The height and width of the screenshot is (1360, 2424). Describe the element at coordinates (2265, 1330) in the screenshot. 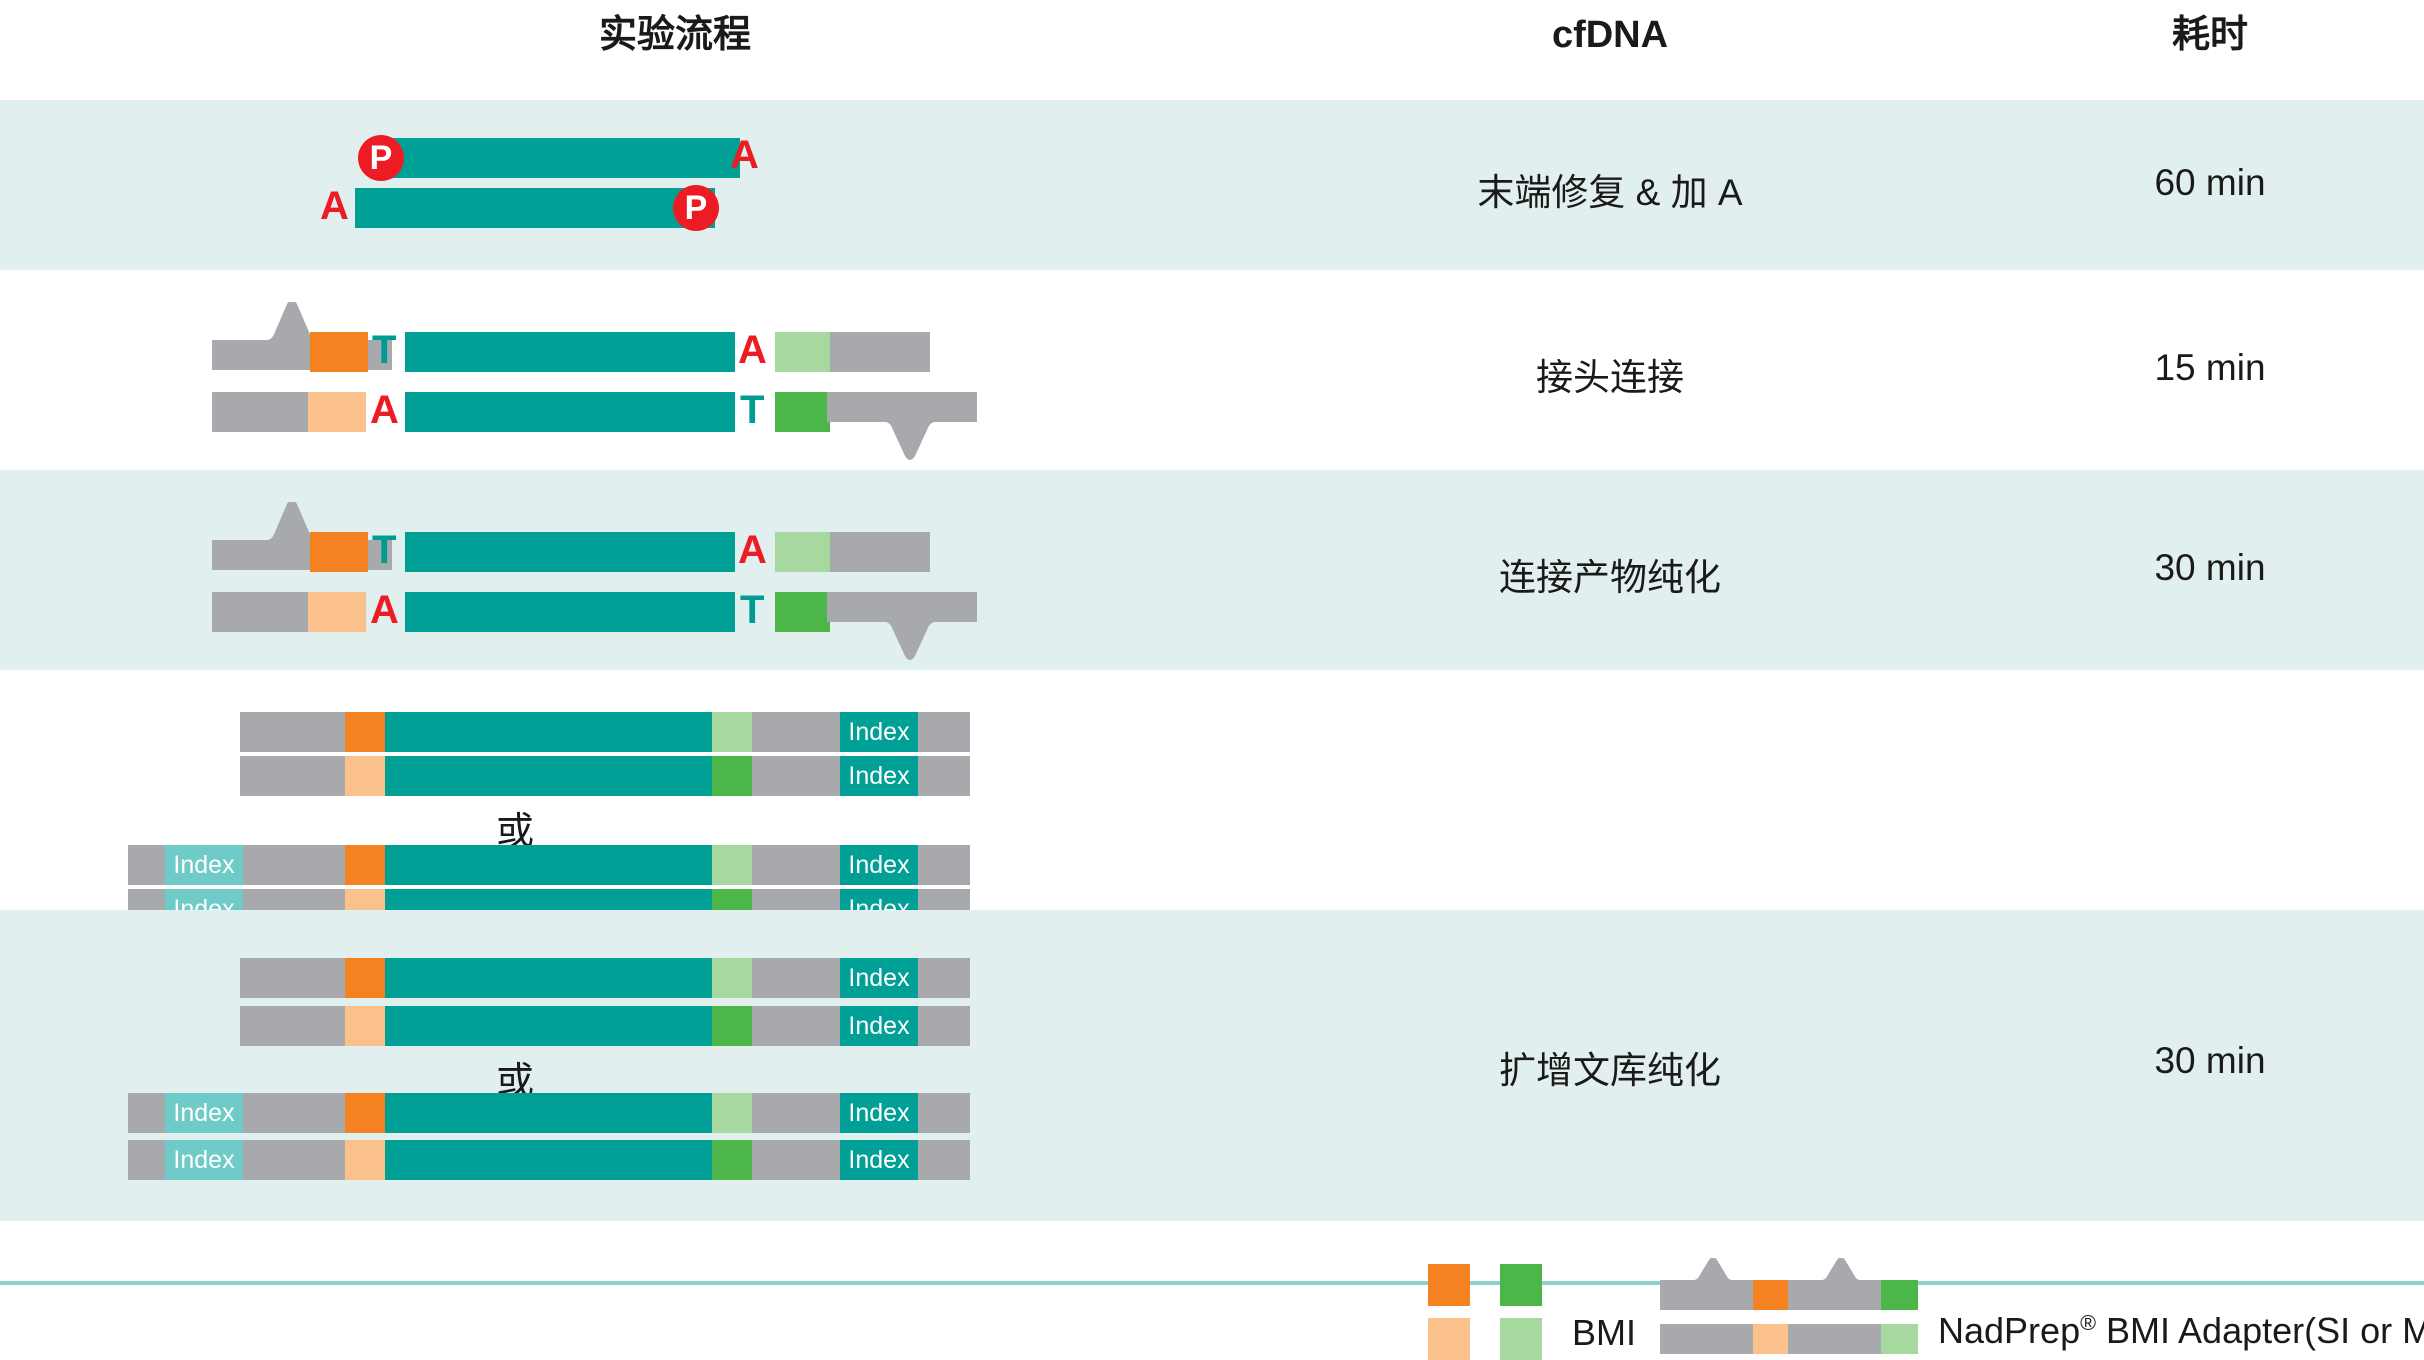

I see `legend-adapter-rest: BMI Adapter(SI or MDI)` at that location.